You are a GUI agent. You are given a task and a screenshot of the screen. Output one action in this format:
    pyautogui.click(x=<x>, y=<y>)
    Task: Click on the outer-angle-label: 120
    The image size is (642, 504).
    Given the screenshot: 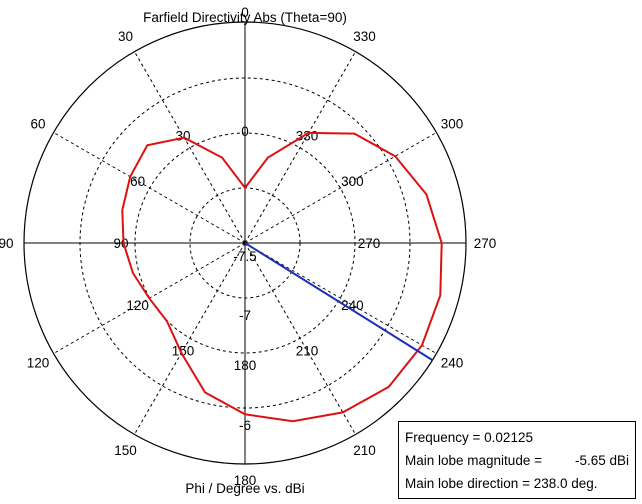 What is the action you would take?
    pyautogui.click(x=38, y=363)
    